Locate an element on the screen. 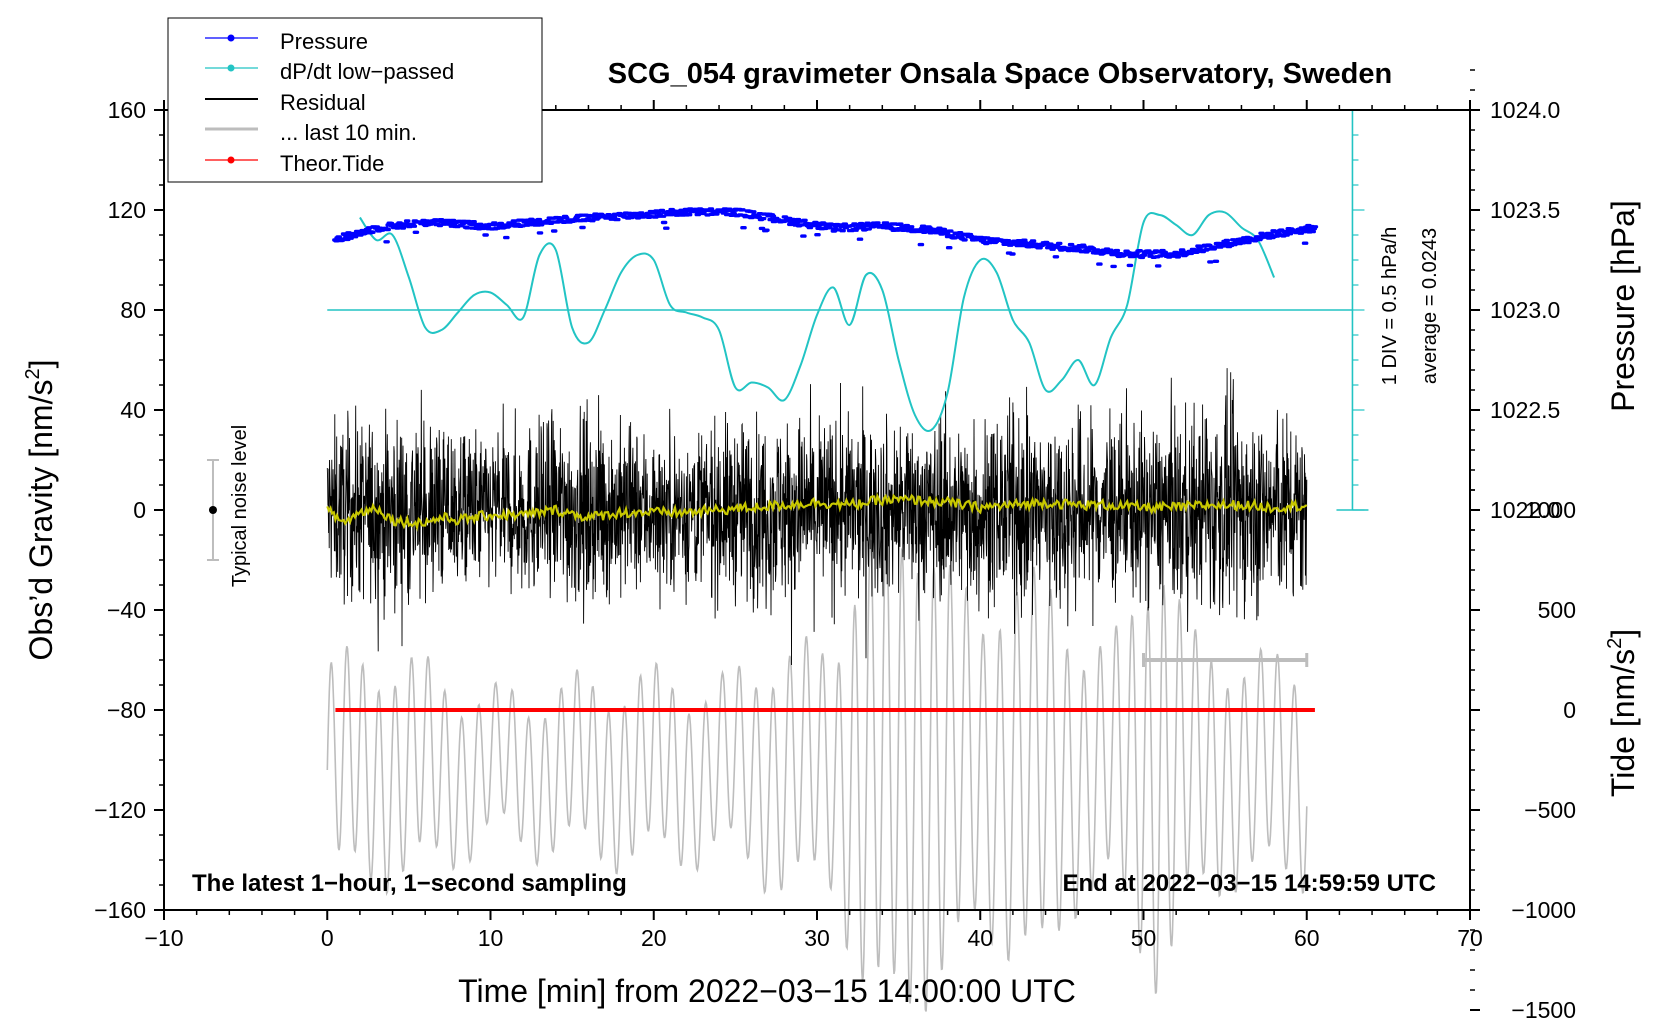 This screenshot has width=1660, height=1020. x-tick-label: 70 is located at coordinates (1470, 938).